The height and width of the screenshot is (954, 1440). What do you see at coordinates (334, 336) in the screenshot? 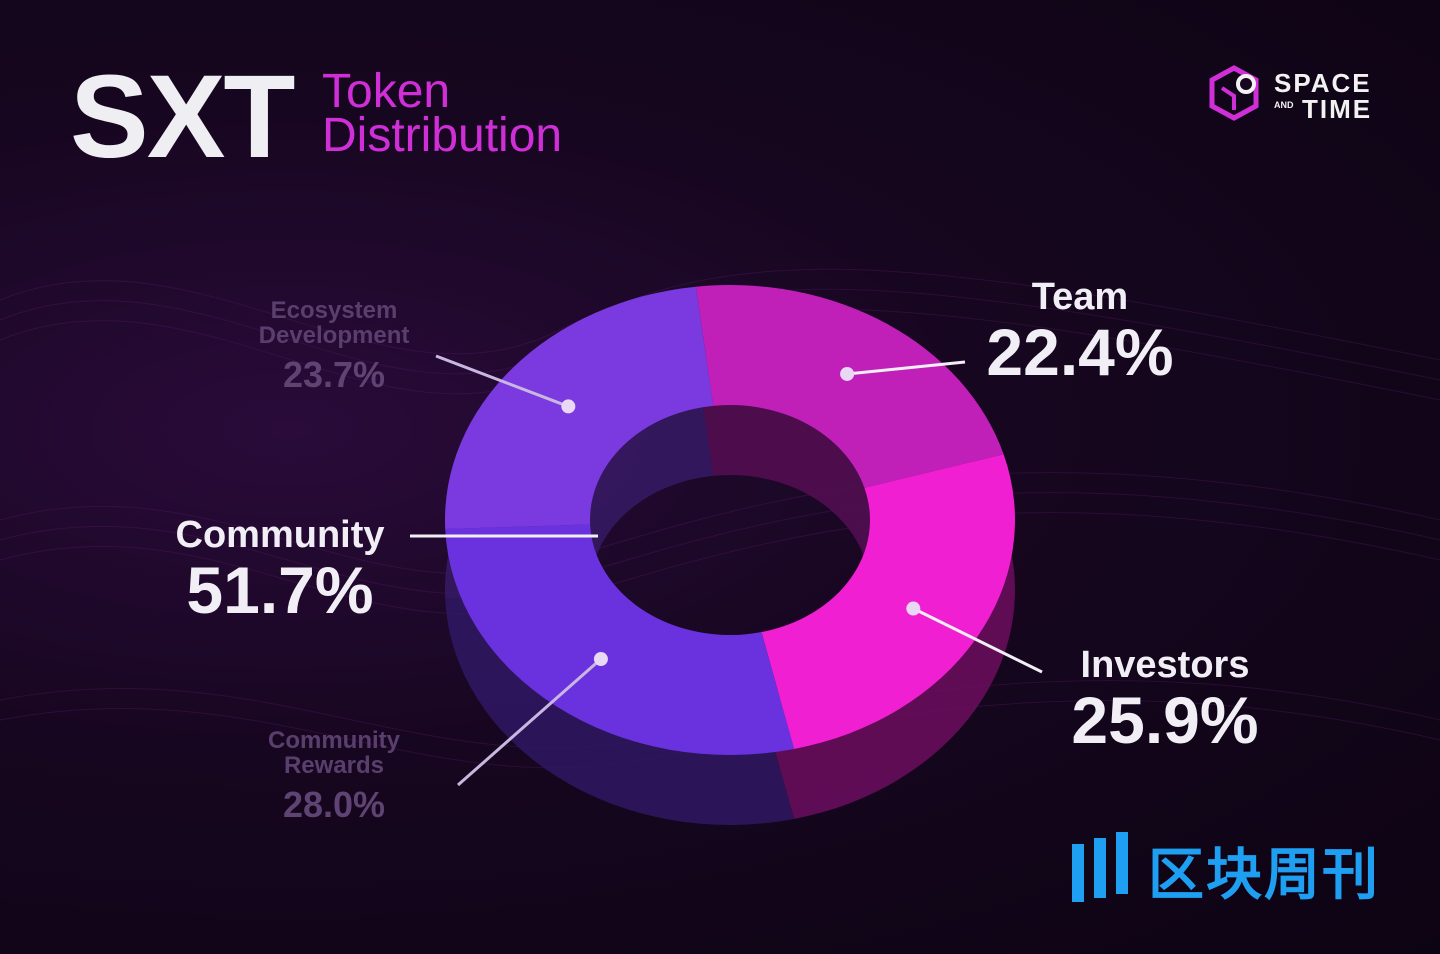
I see `label-ecosystem-name-2: Development` at bounding box center [334, 336].